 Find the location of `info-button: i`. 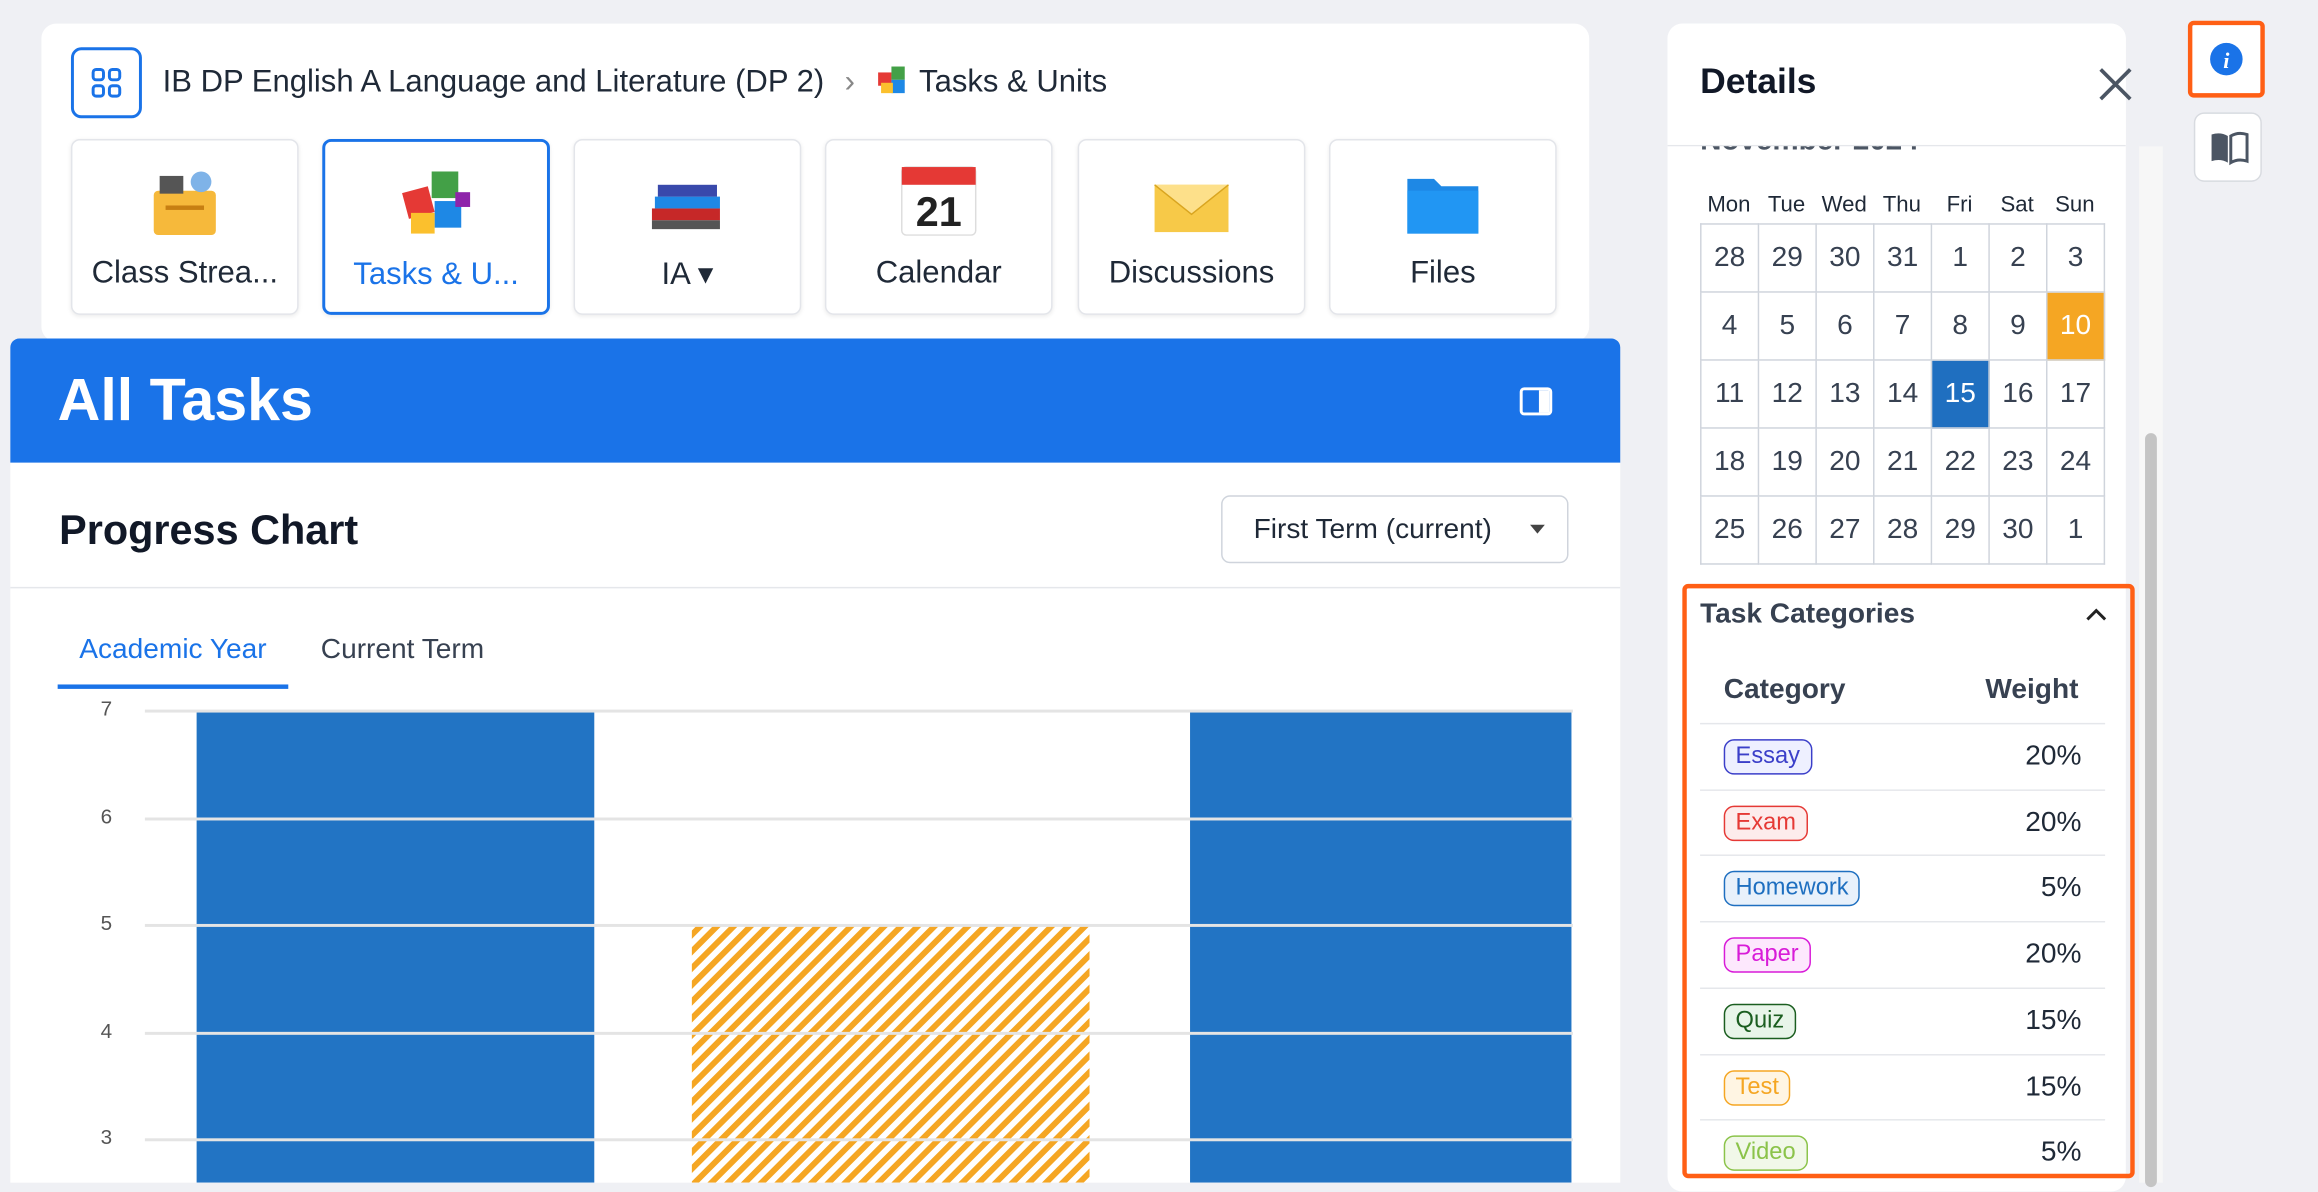

info-button: i is located at coordinates (2226, 59).